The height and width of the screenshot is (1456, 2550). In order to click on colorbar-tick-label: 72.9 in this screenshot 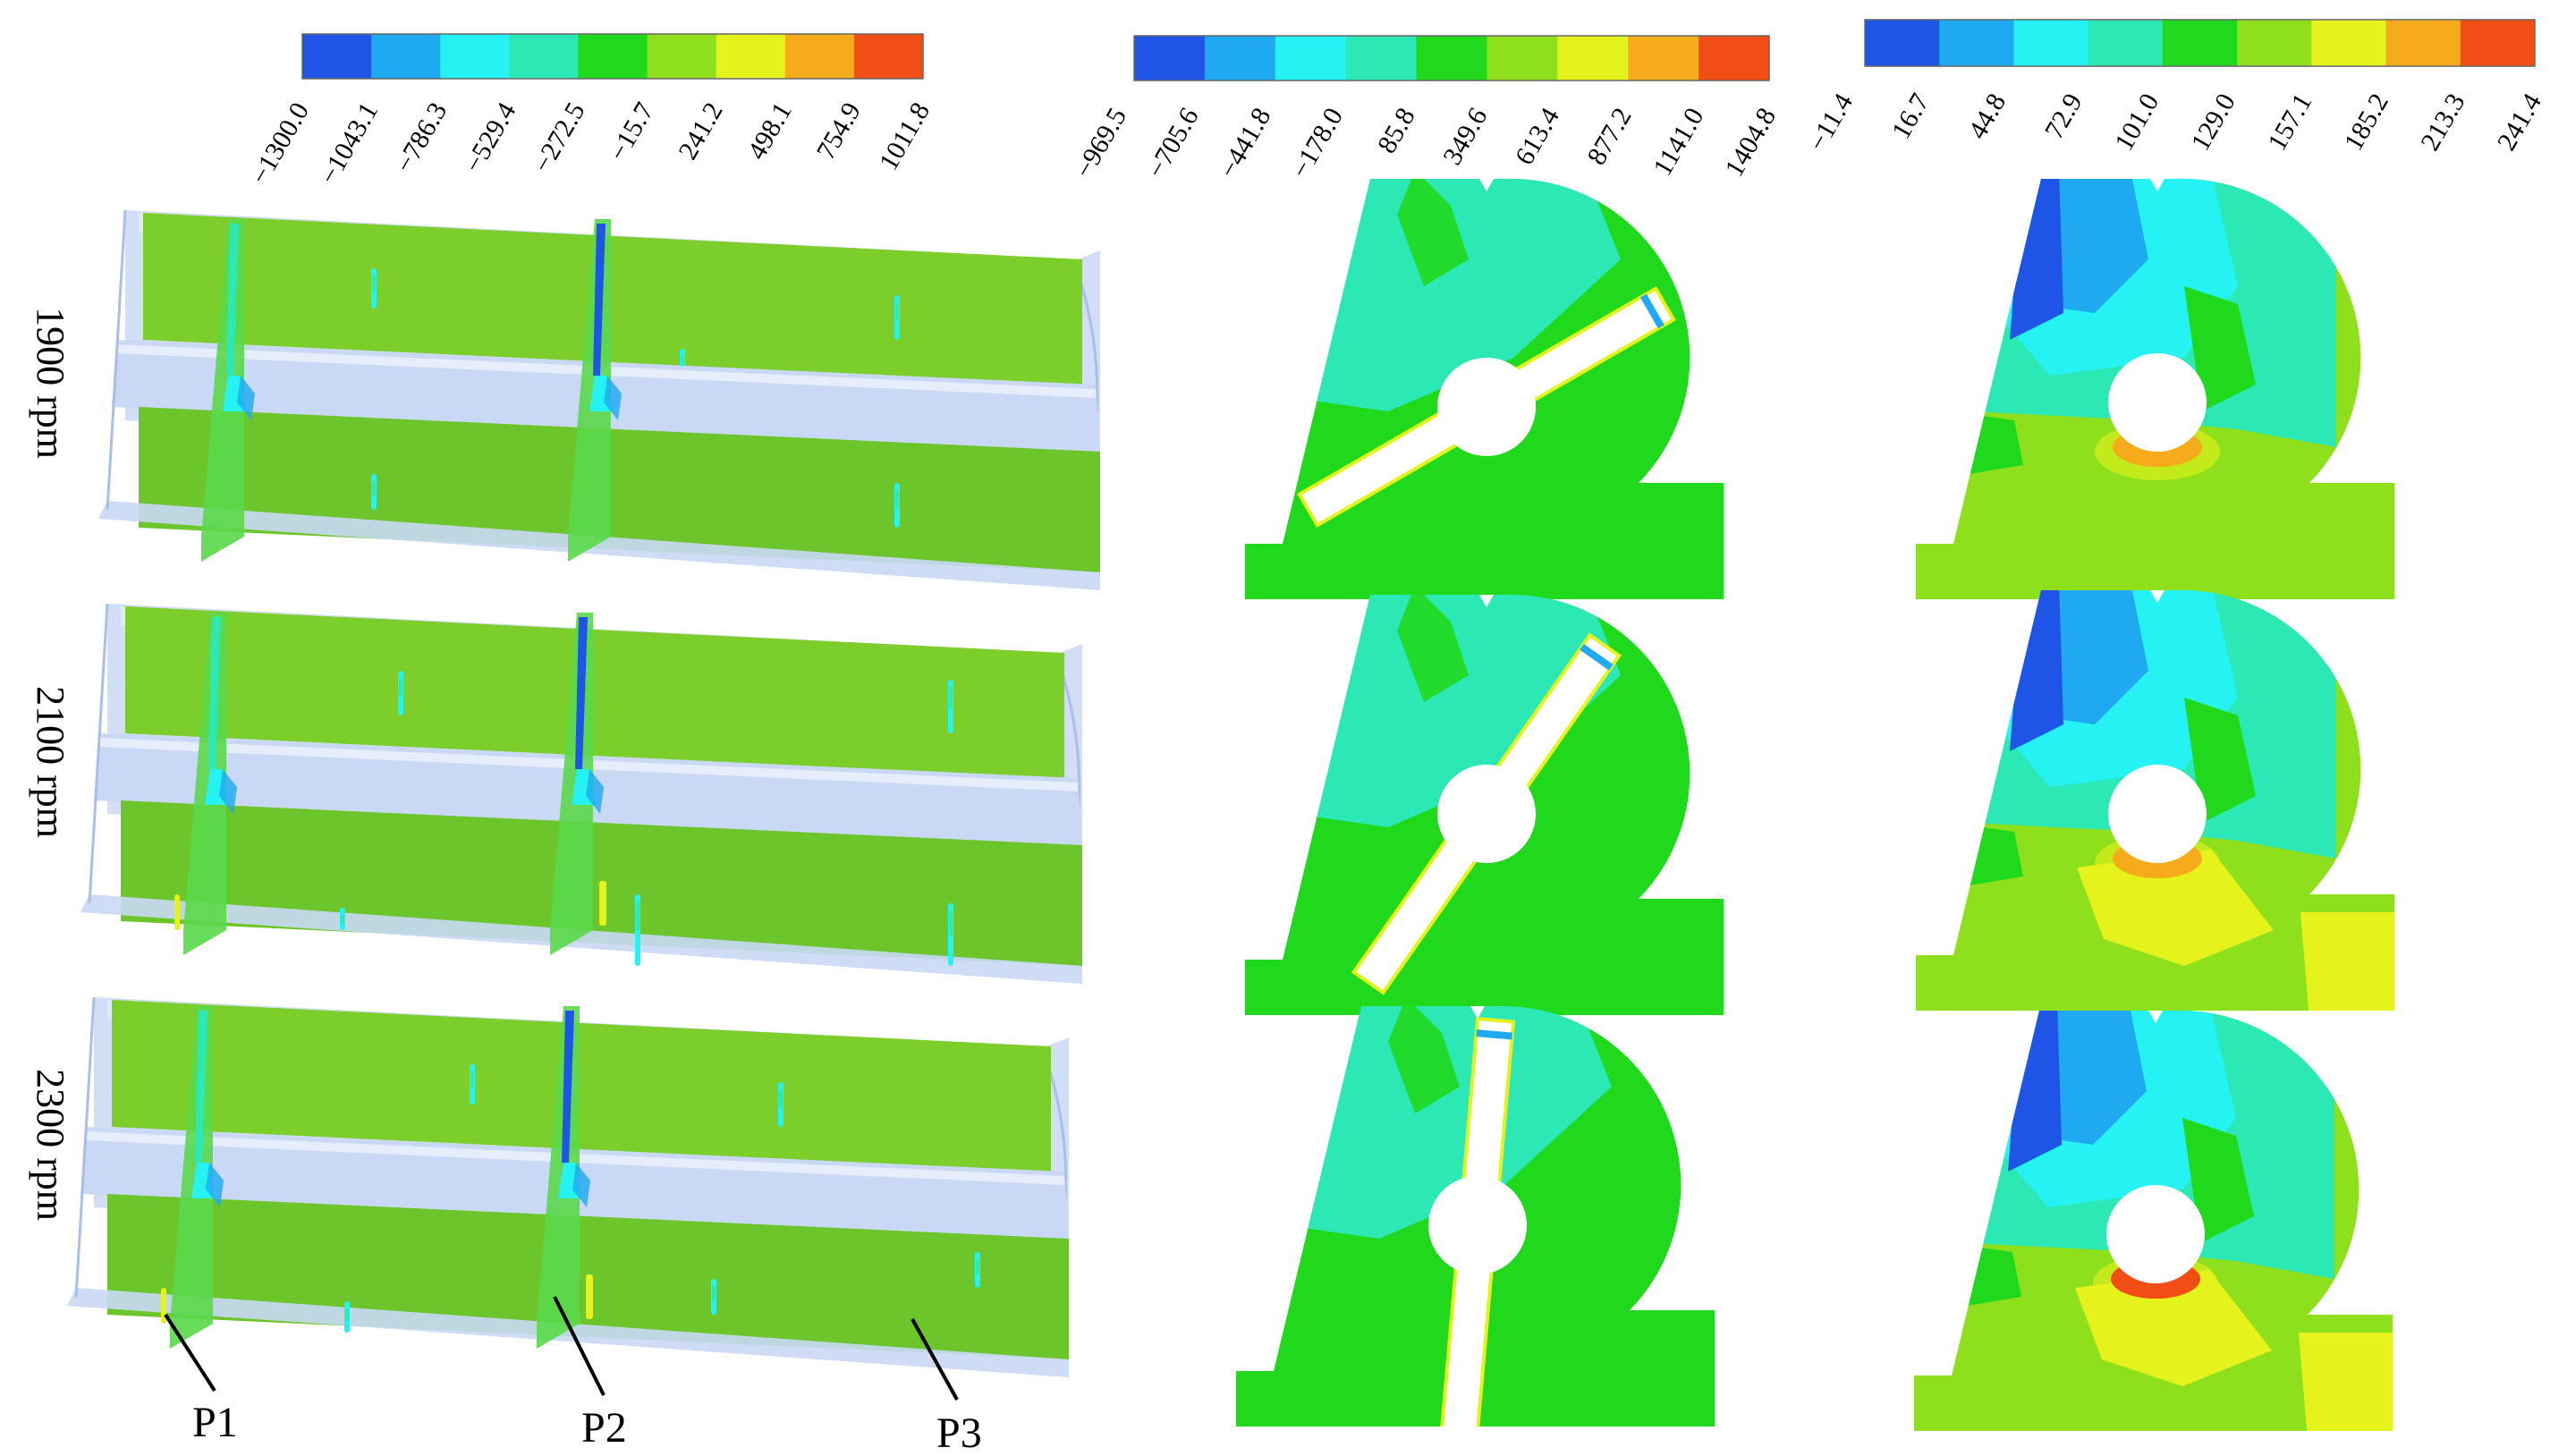, I will do `click(2063, 116)`.